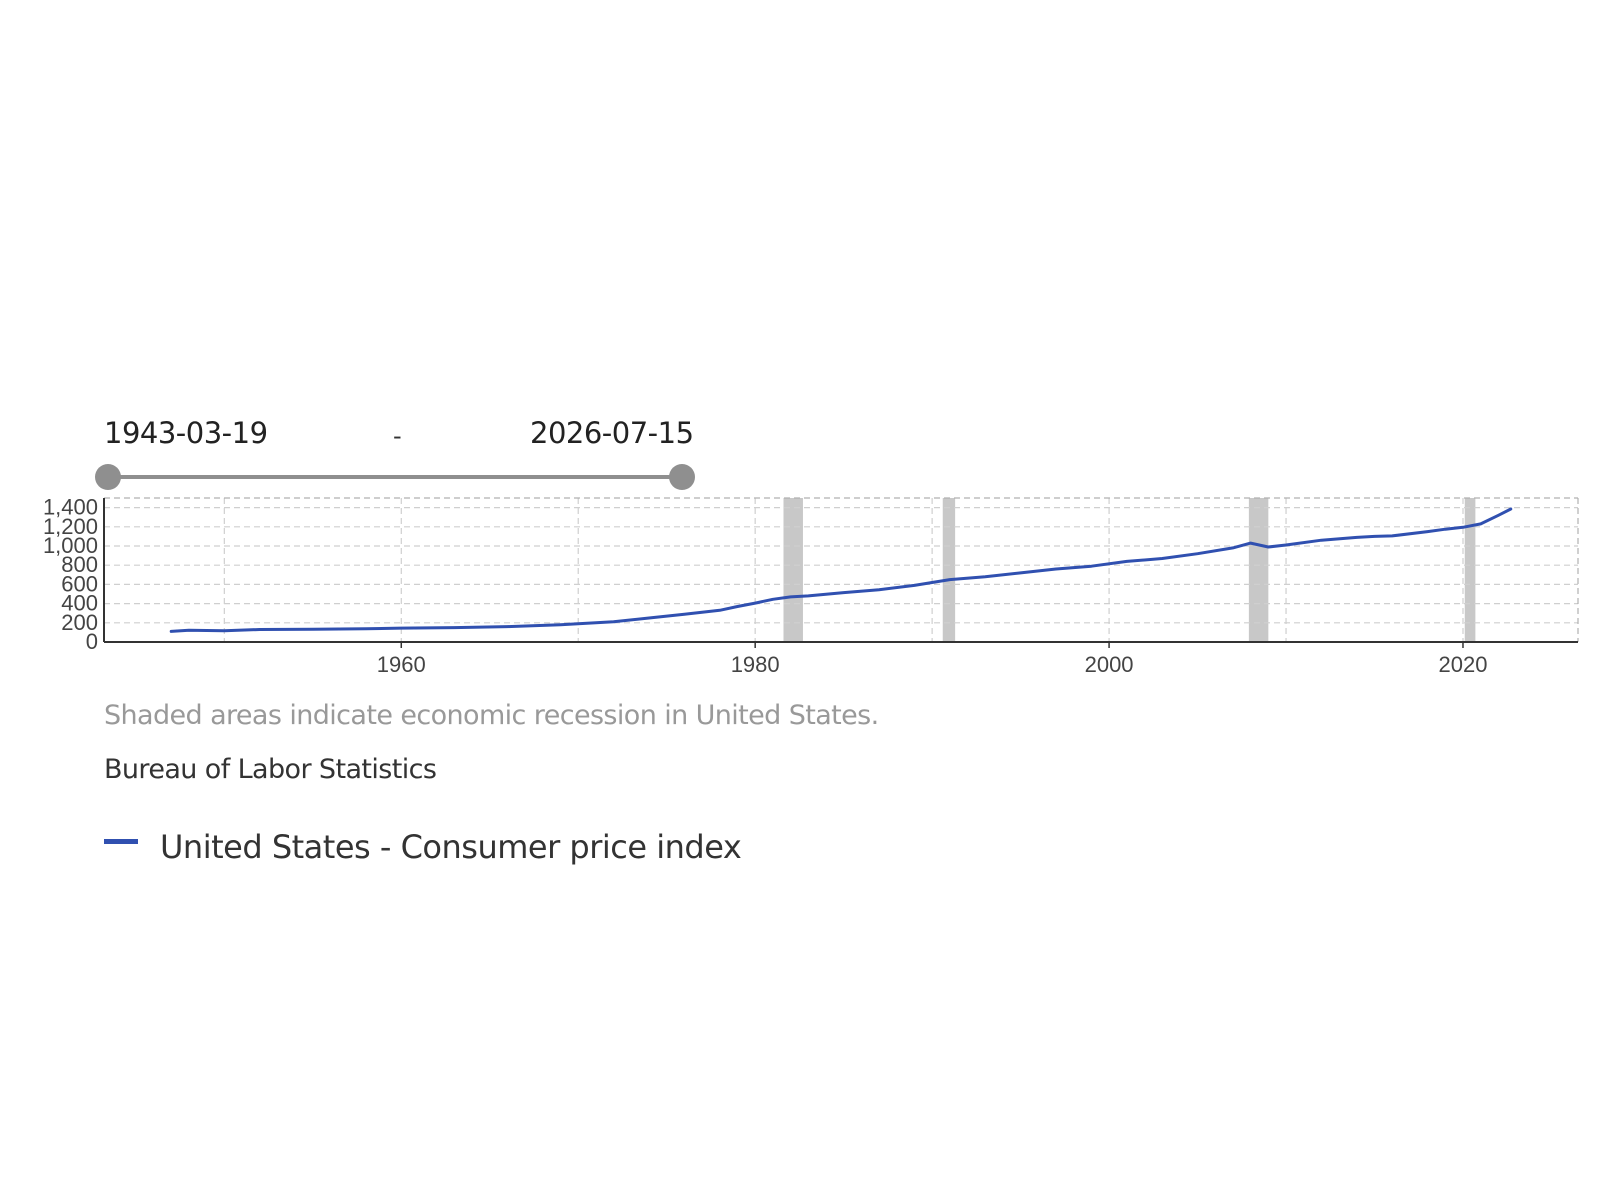  I want to click on legend-swatch, so click(121, 841).